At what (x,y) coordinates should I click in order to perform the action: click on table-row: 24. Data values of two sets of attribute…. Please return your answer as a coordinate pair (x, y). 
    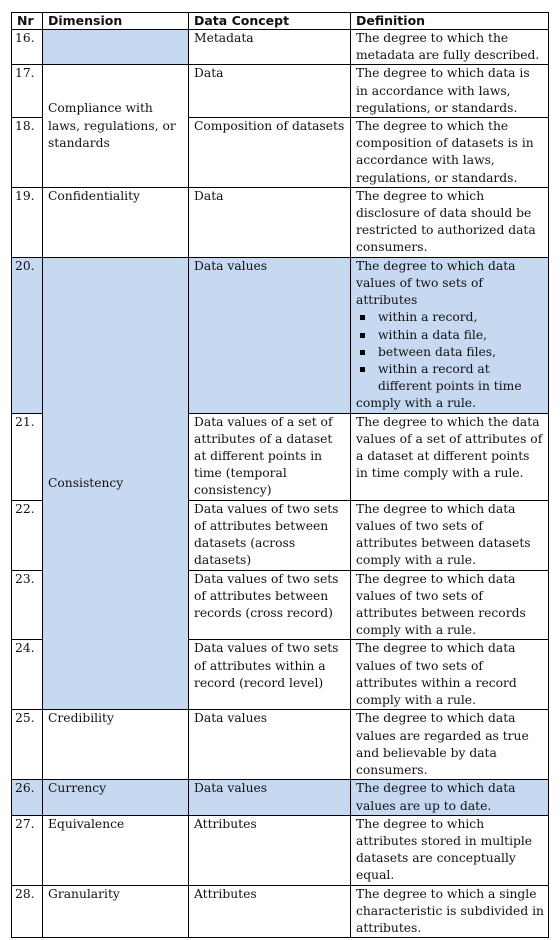
    Looking at the image, I should click on (280, 675).